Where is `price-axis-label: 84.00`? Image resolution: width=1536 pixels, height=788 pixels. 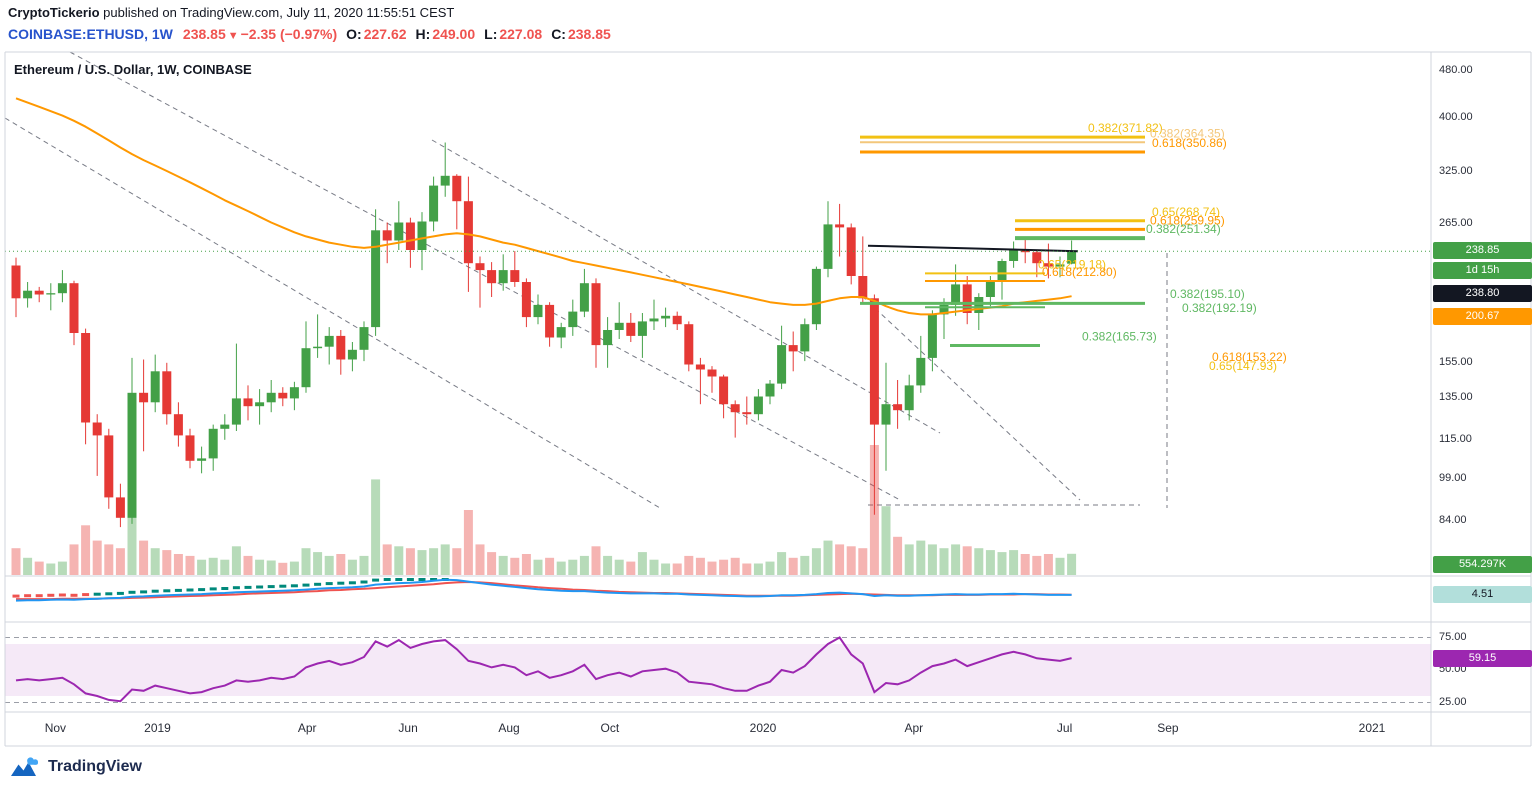 price-axis-label: 84.00 is located at coordinates (1453, 519).